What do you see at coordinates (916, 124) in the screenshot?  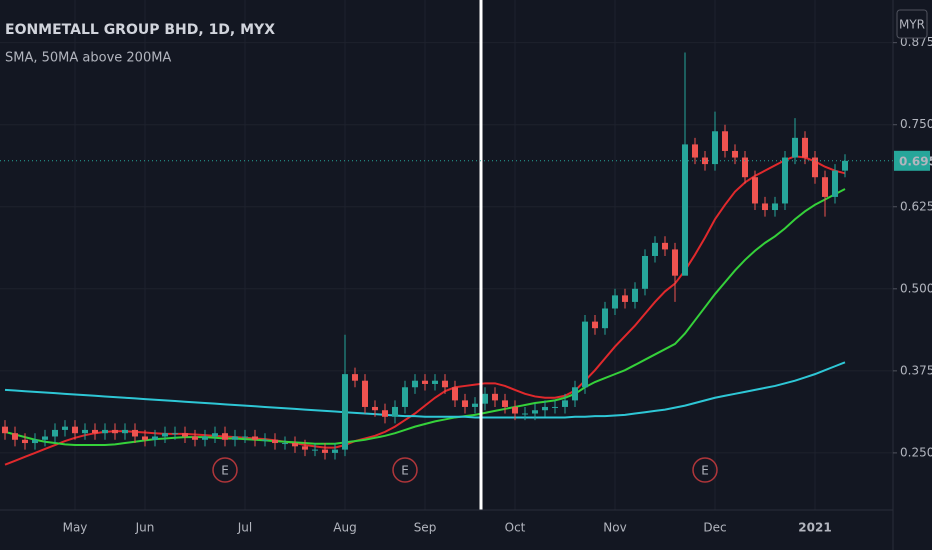 I see `y-tick-label: 0.750` at bounding box center [916, 124].